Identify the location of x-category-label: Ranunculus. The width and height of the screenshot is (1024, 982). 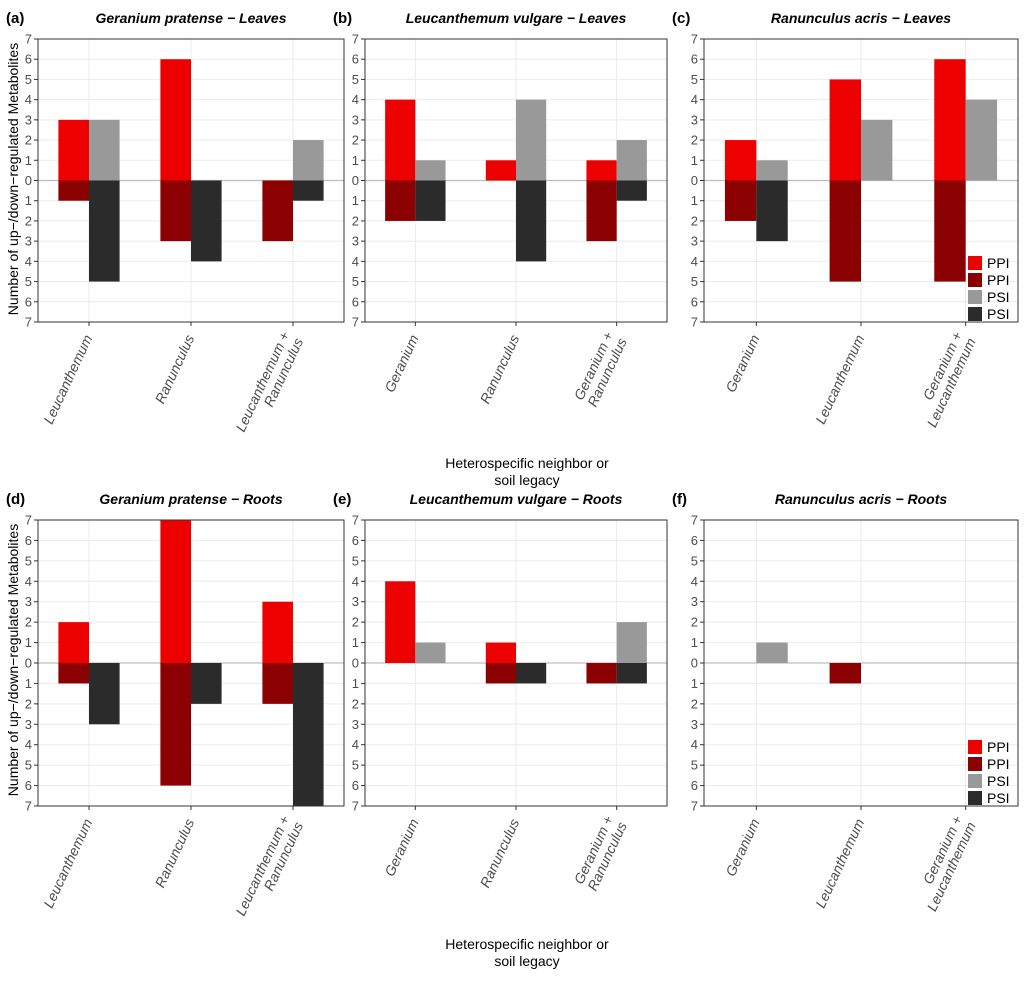
(500, 369).